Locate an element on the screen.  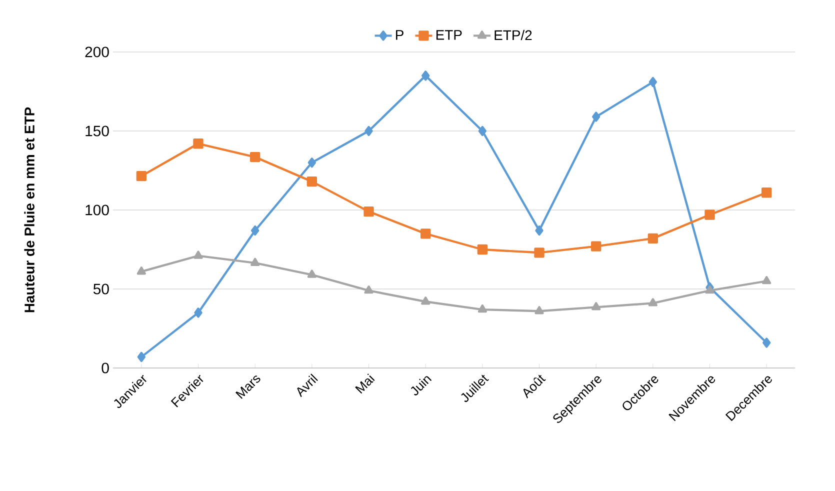
legend-label: P is located at coordinates (400, 35).